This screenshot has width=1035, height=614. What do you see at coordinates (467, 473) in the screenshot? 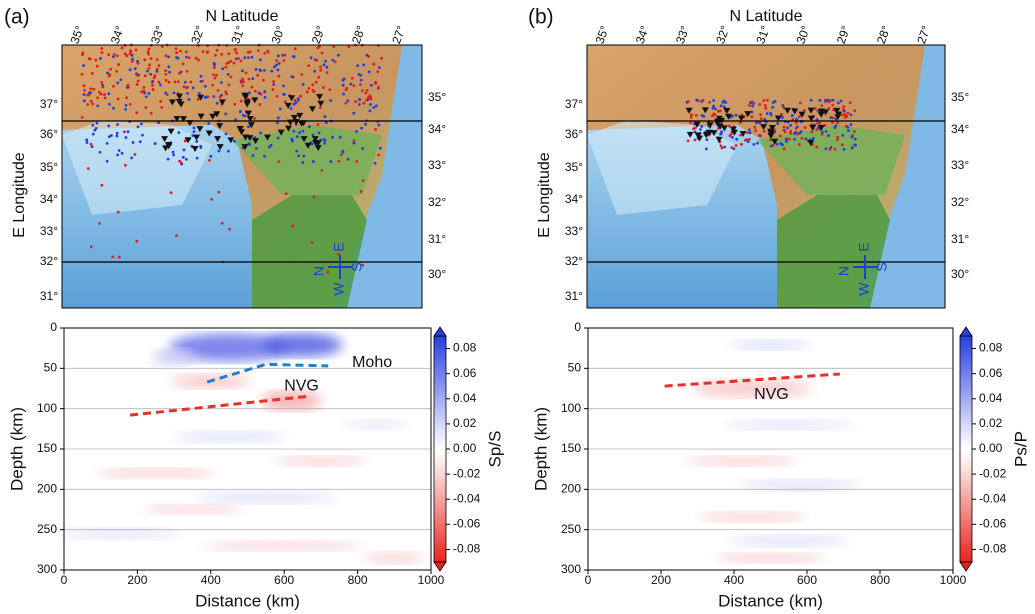
I see `colorbar-tick-label: -0.02` at bounding box center [467, 473].